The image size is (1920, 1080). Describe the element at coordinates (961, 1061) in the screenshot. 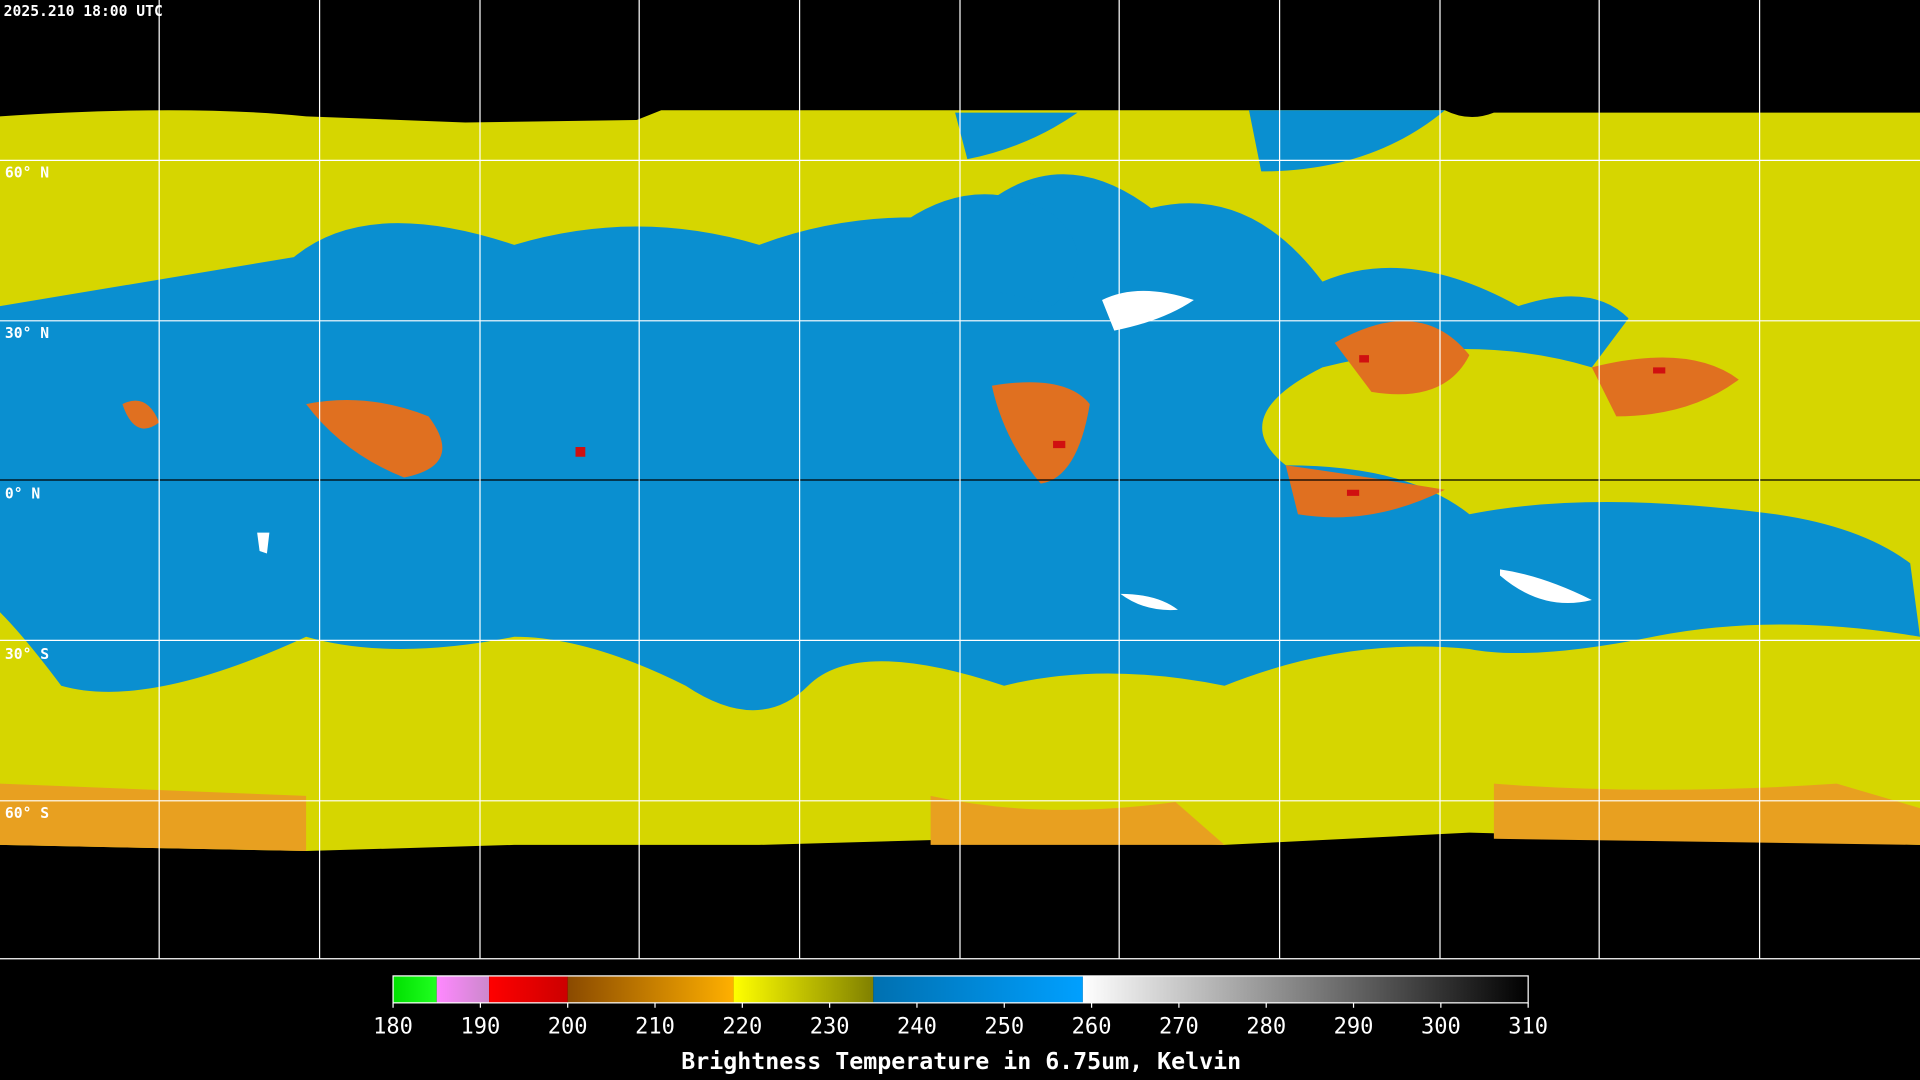

I see `colorbar-title: Brightness Temperature in 6.75um, Kelvin` at that location.